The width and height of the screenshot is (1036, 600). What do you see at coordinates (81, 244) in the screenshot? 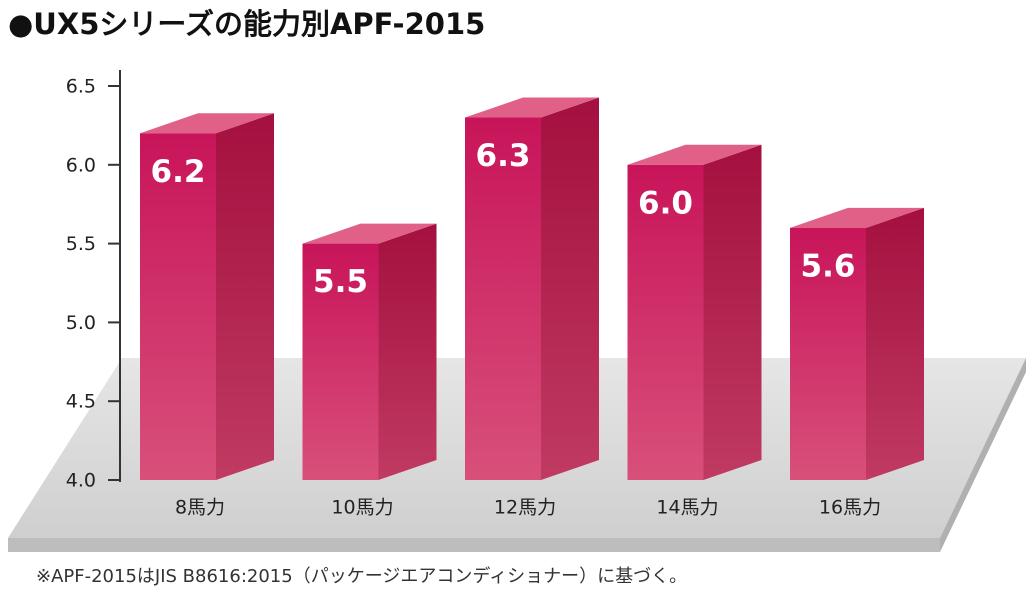
I see `y-tick-label: 5.5` at bounding box center [81, 244].